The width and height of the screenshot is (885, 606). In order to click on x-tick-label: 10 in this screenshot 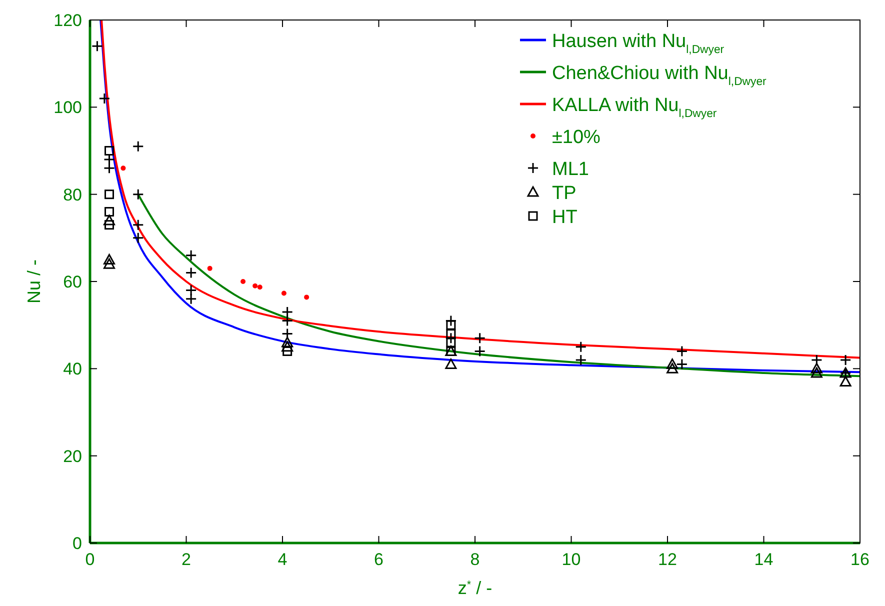, I will do `click(571, 559)`.